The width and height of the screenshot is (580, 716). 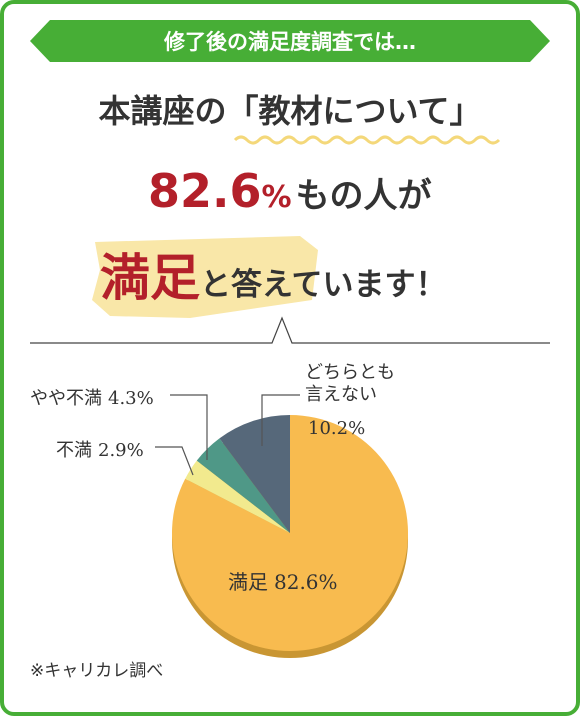 What do you see at coordinates (131, 398) in the screenshot?
I see `value-label: 4.3%` at bounding box center [131, 398].